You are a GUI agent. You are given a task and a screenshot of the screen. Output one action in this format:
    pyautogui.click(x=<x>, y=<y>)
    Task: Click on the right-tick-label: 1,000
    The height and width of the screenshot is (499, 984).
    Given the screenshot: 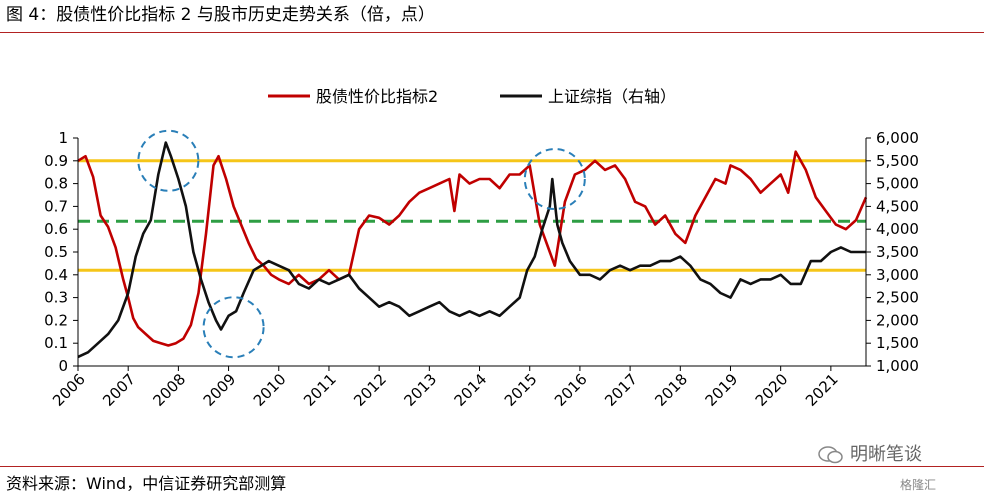 What is the action you would take?
    pyautogui.click(x=897, y=366)
    